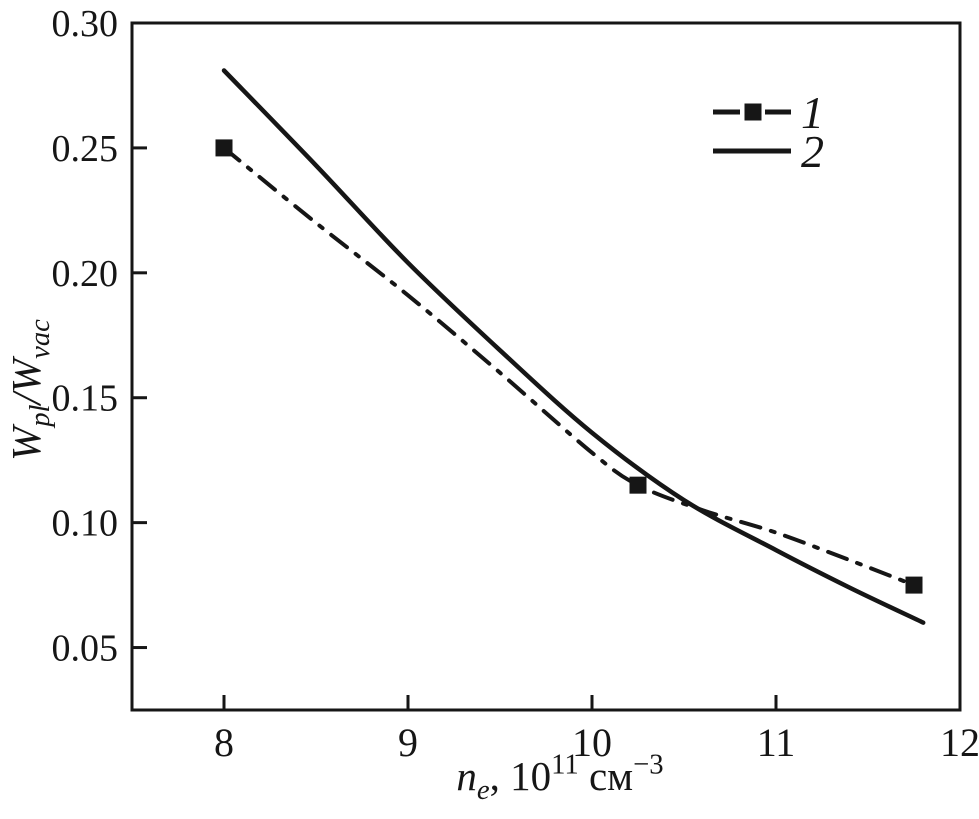 Image resolution: width=979 pixels, height=819 pixels. Describe the element at coordinates (85, 399) in the screenshot. I see `y-tick-label: 0.15` at that location.